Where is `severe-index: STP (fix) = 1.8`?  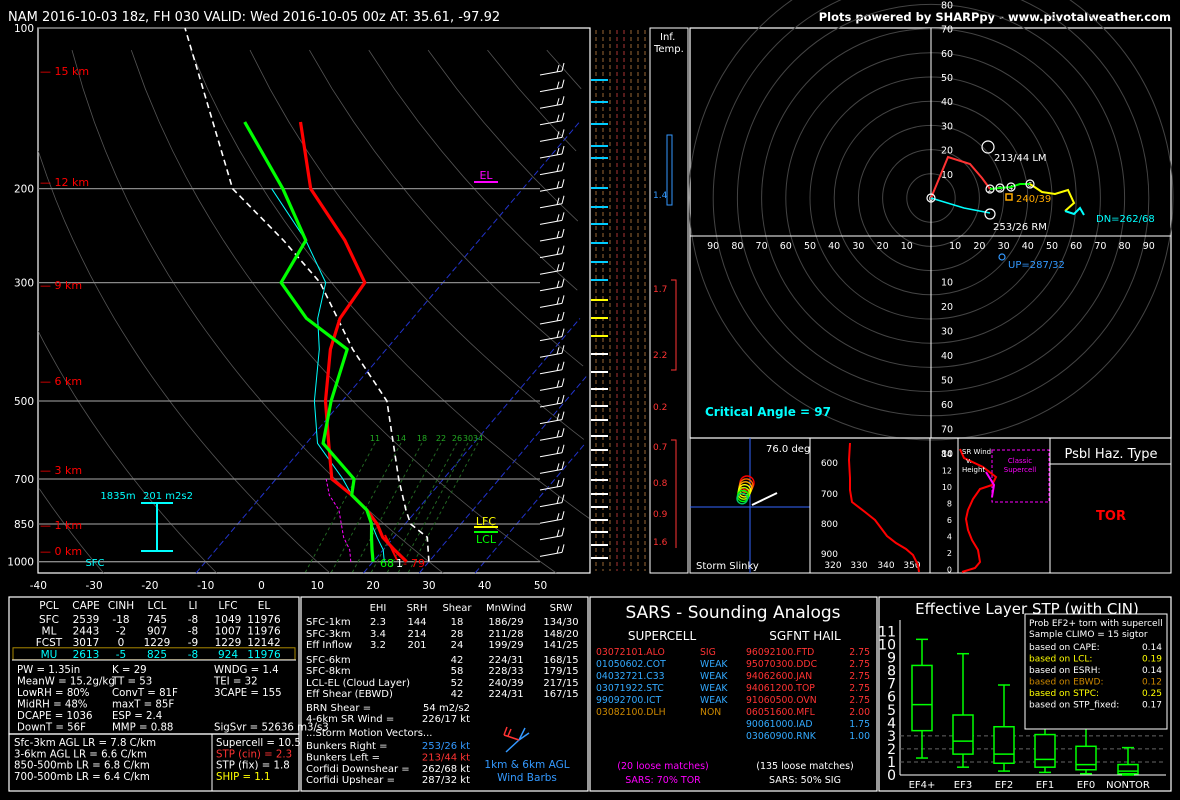 severe-index: STP (fix) = 1.8 is located at coordinates (253, 766).